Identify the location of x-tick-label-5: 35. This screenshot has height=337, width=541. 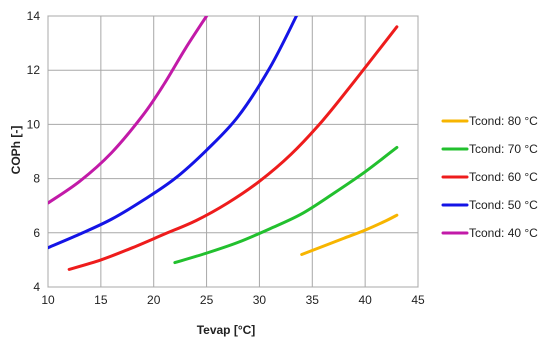
(313, 300).